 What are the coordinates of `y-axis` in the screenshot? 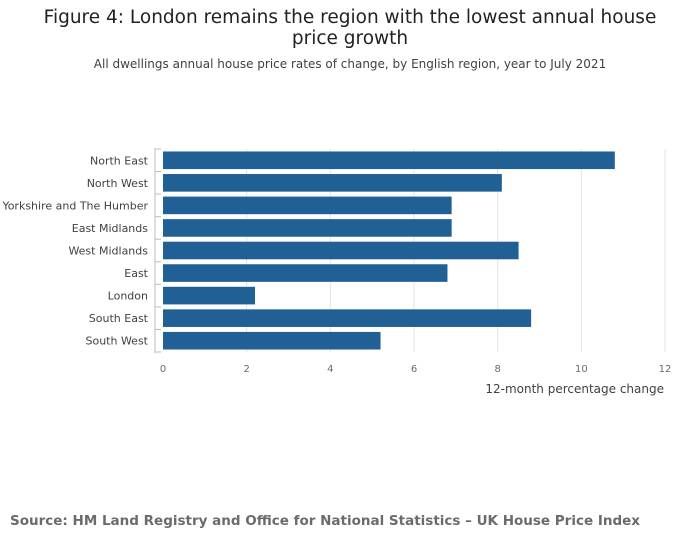 It's located at (157, 250).